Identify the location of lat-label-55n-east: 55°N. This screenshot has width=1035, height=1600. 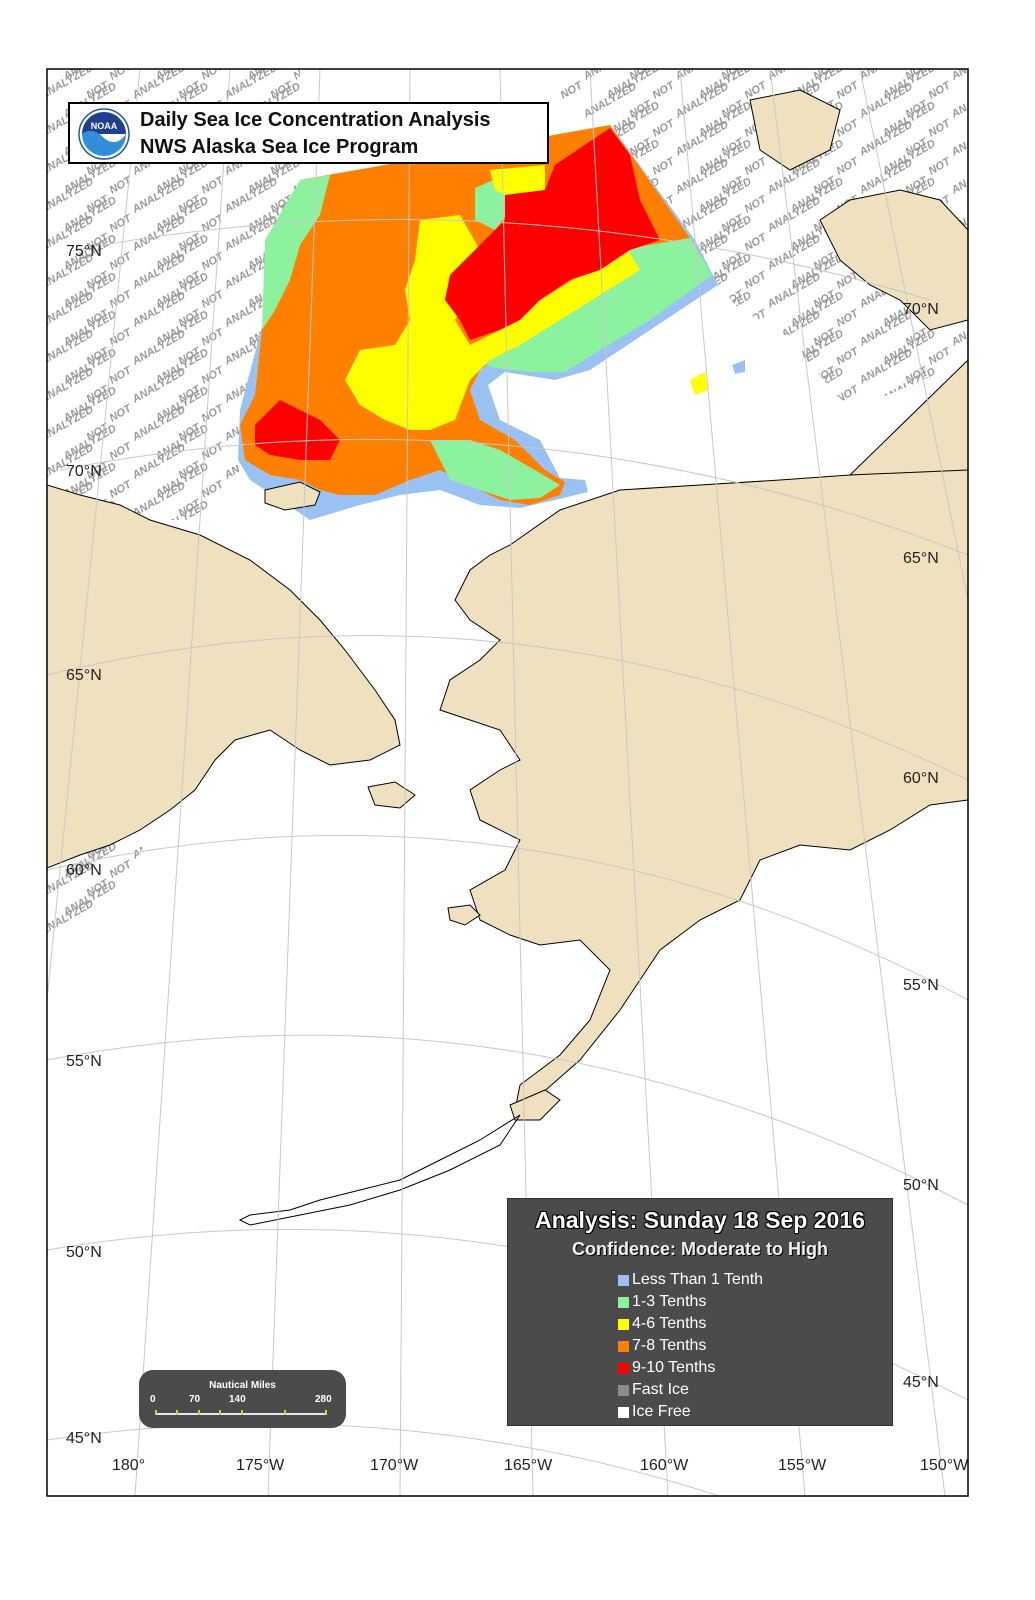
(921, 985).